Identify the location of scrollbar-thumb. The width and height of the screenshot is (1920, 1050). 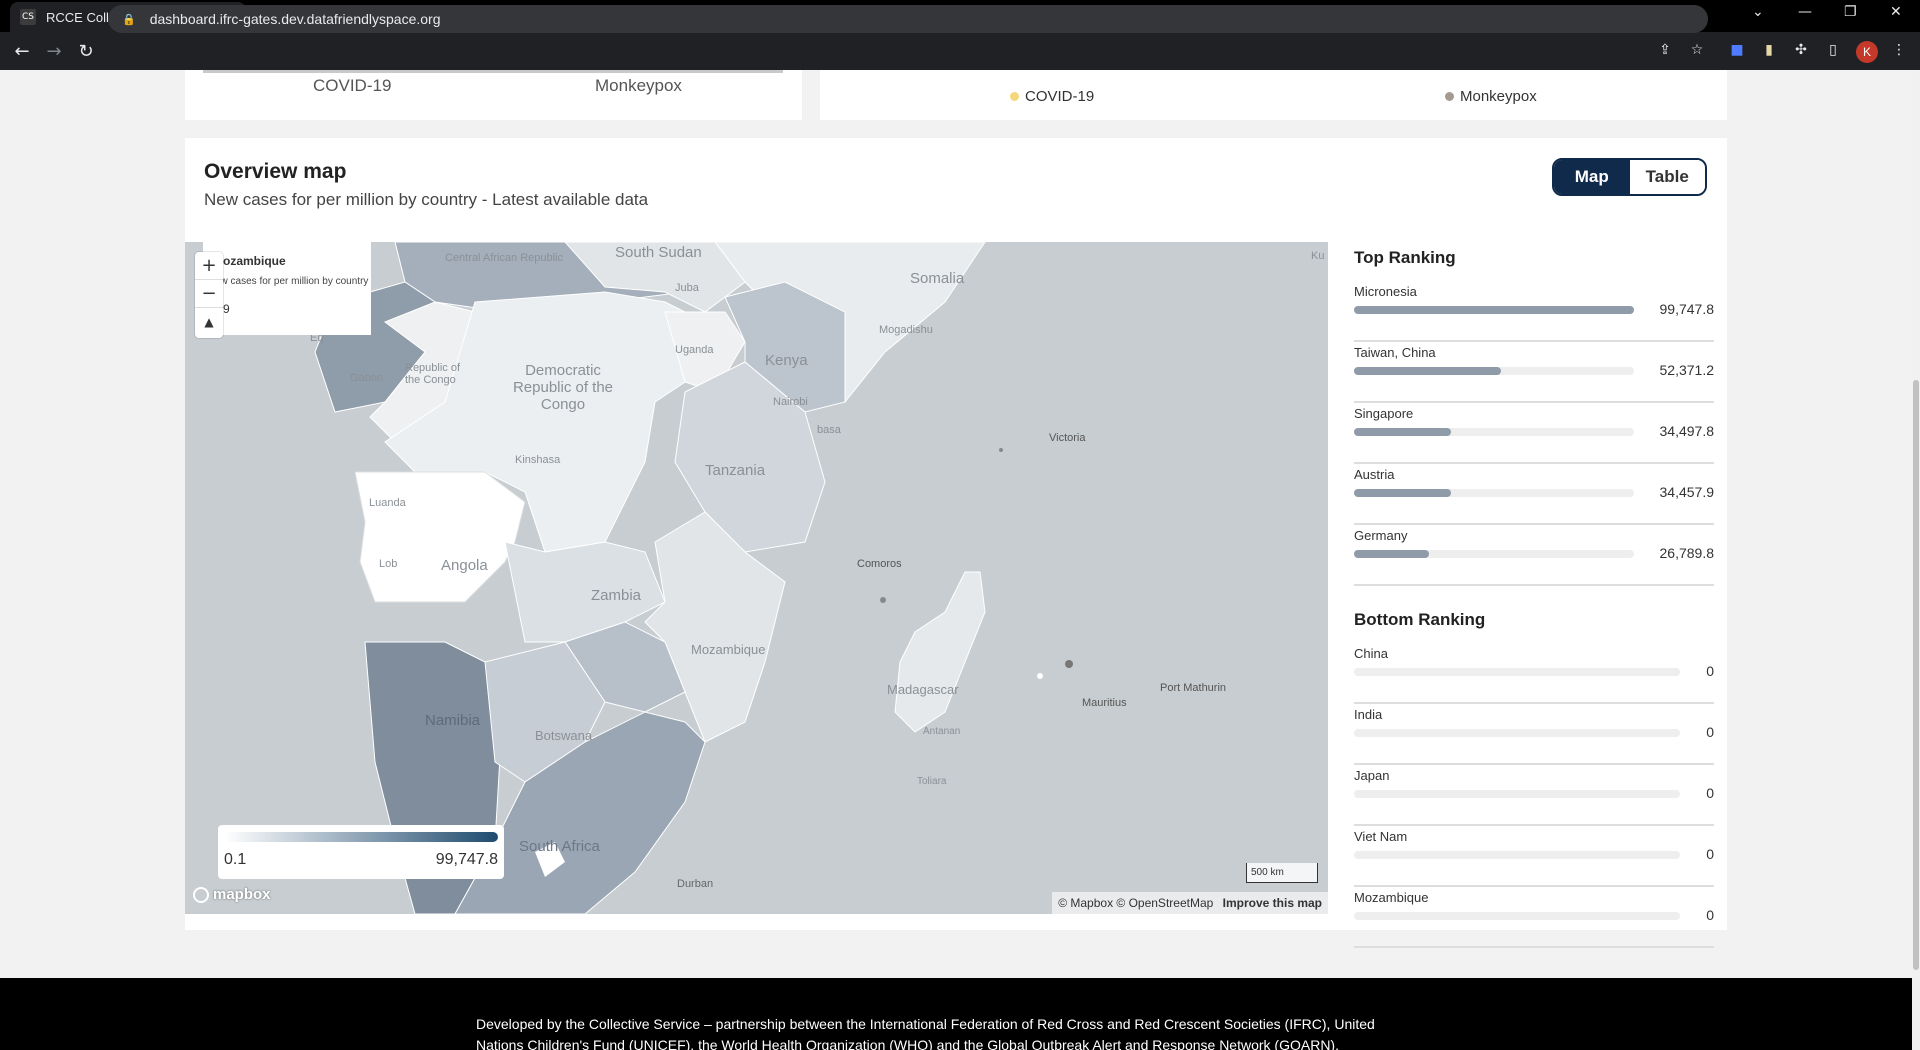
(1916, 675).